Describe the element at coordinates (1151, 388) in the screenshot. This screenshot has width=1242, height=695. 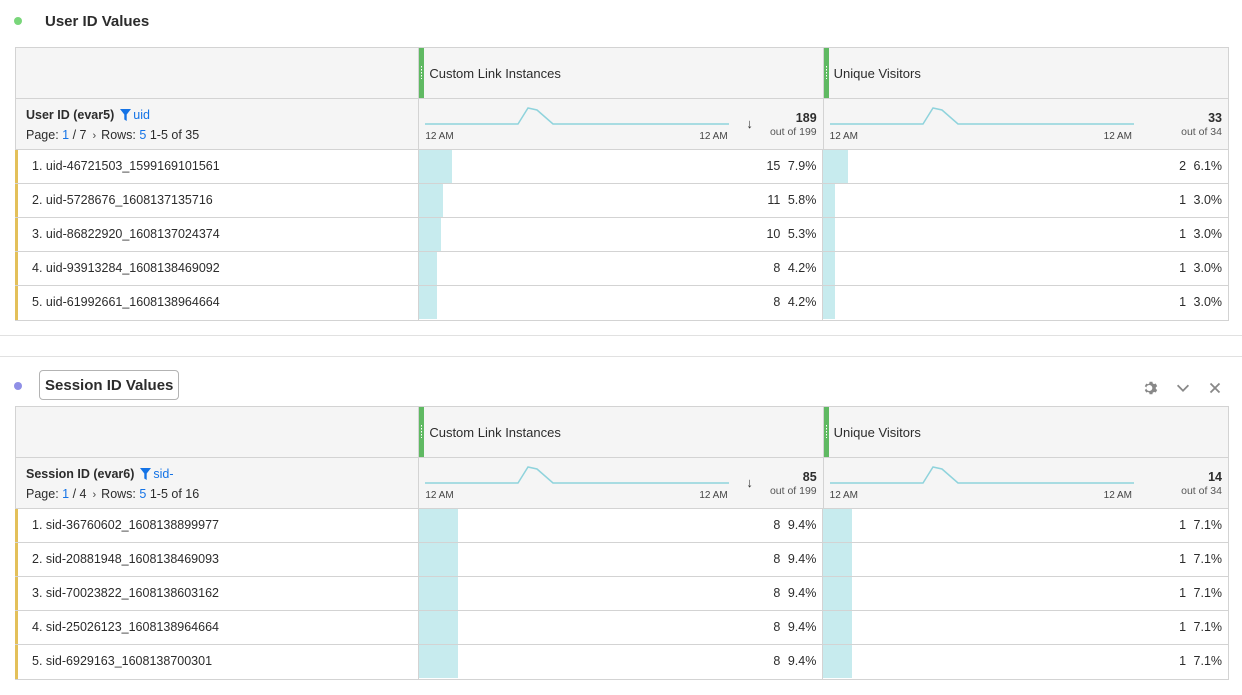
I see `gear-icon` at that location.